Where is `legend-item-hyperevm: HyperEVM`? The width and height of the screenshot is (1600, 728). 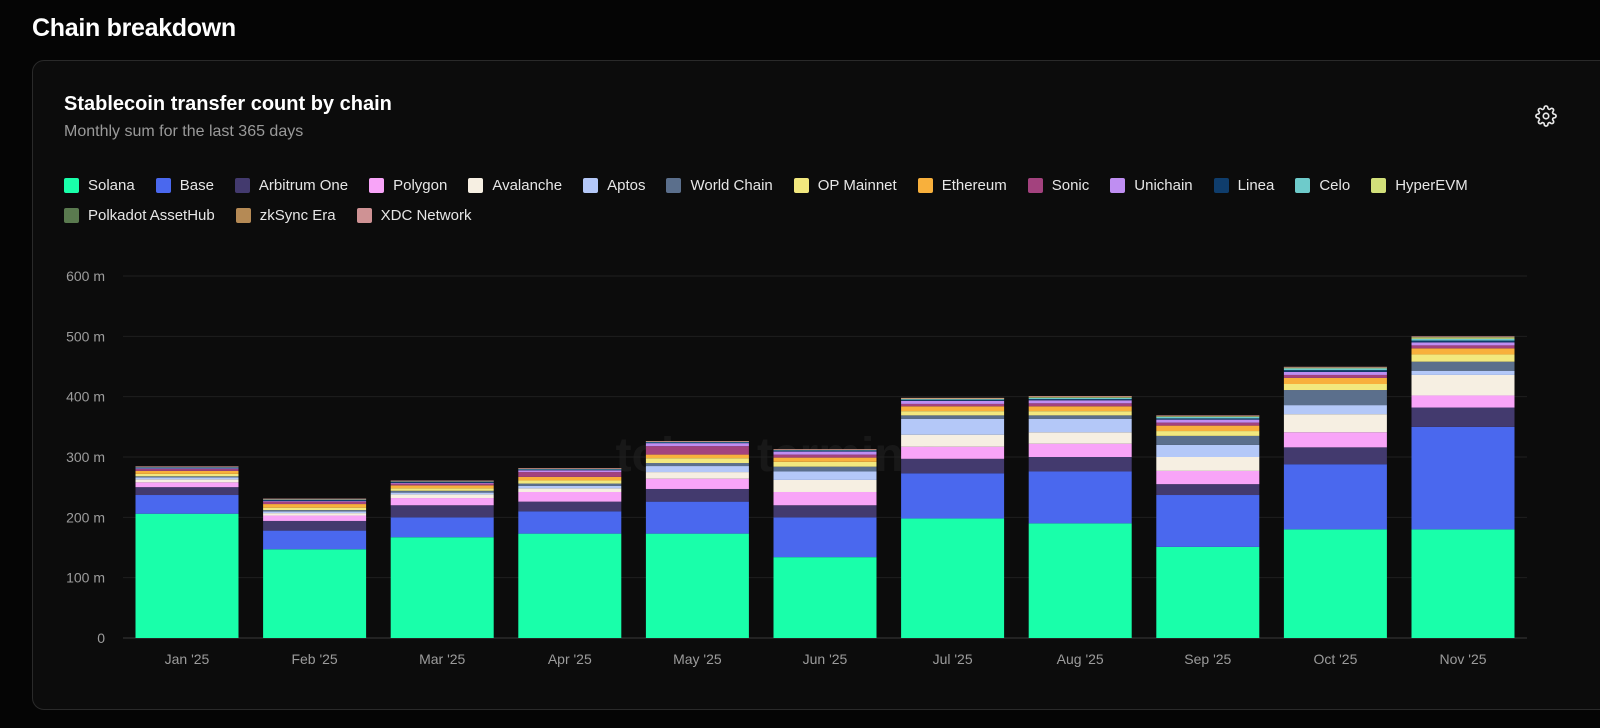
legend-item-hyperevm: HyperEVM is located at coordinates (1419, 185).